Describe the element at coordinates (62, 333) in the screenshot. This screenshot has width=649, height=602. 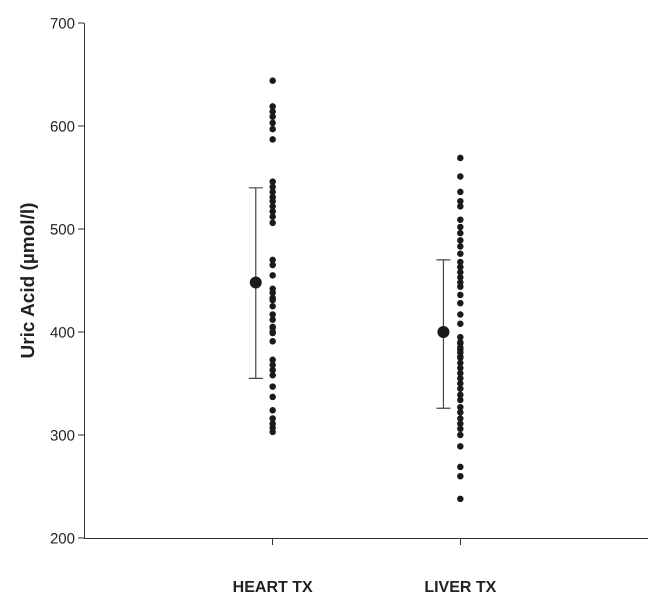
I see `y-tick-label: 400` at that location.